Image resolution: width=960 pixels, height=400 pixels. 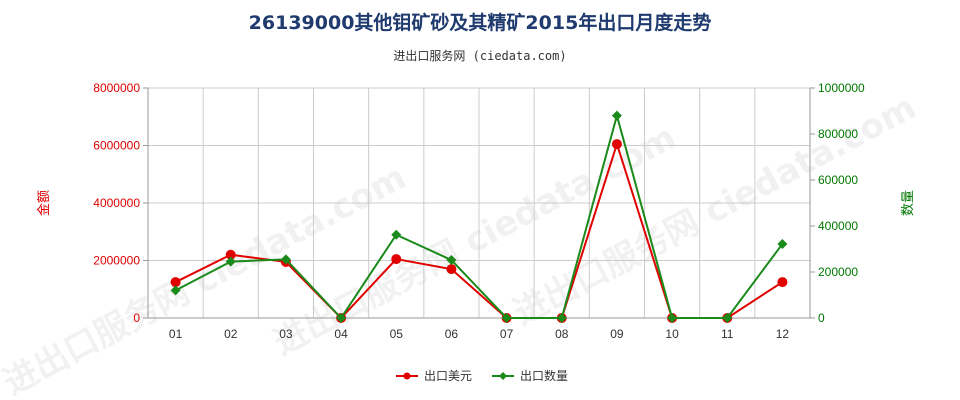 What do you see at coordinates (821, 318) in the screenshot?
I see `right-tick-label: 0` at bounding box center [821, 318].